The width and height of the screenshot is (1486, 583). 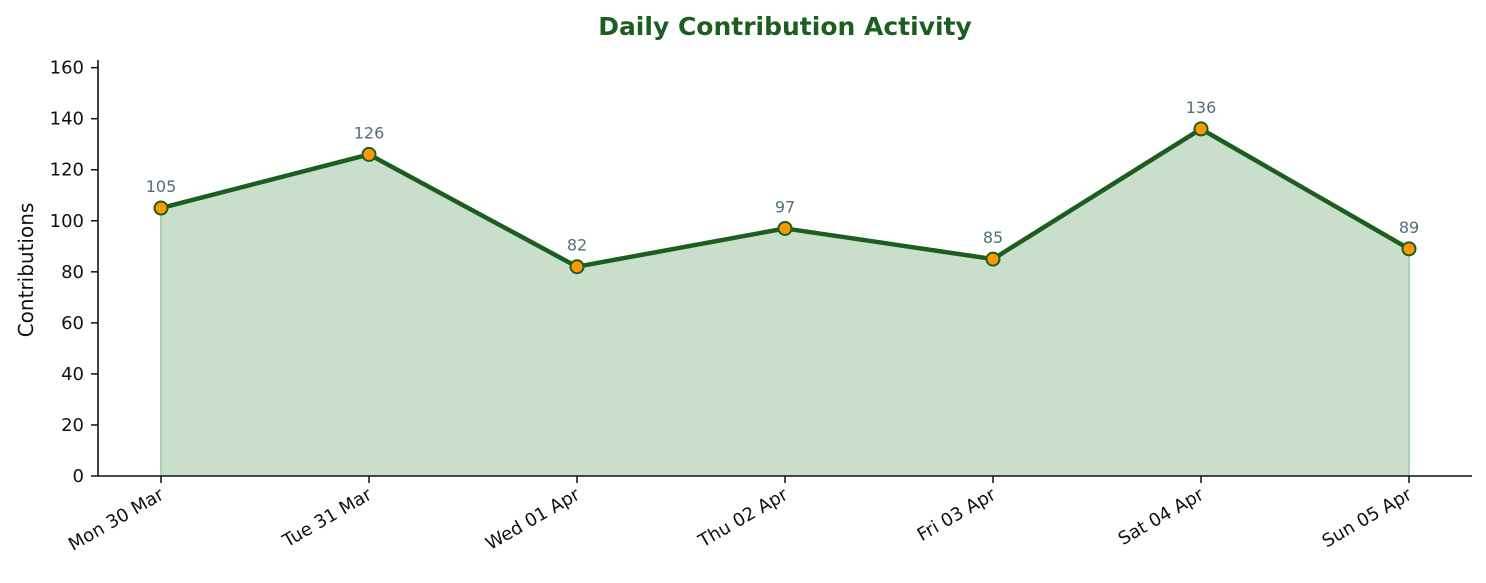 What do you see at coordinates (1367, 518) in the screenshot?
I see `x-tick-label: Sun 05 Apr` at bounding box center [1367, 518].